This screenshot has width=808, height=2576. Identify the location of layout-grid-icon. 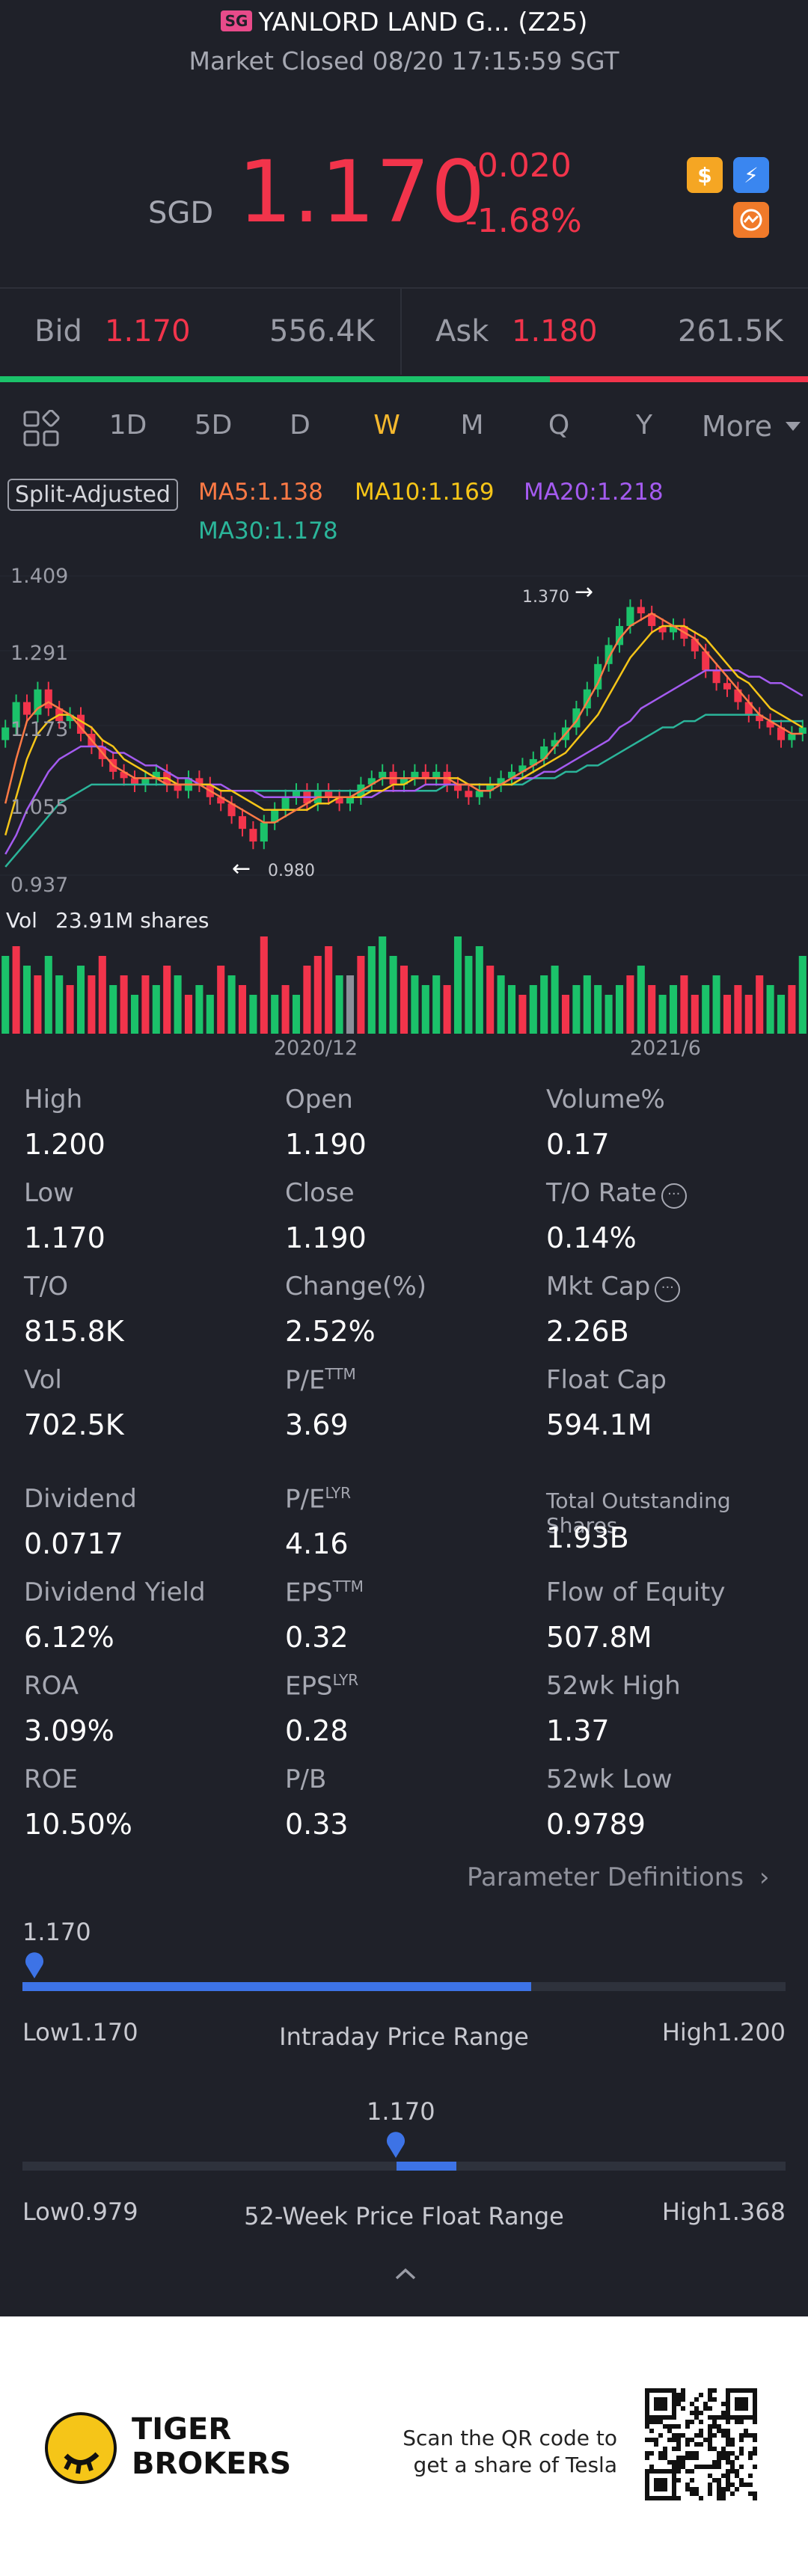
(41, 429).